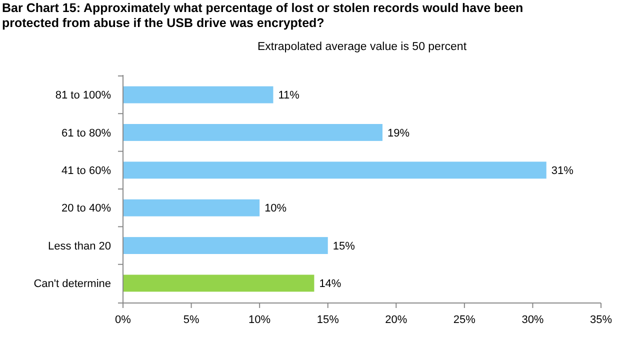  I want to click on x-tick-label: 10%, so click(259, 320).